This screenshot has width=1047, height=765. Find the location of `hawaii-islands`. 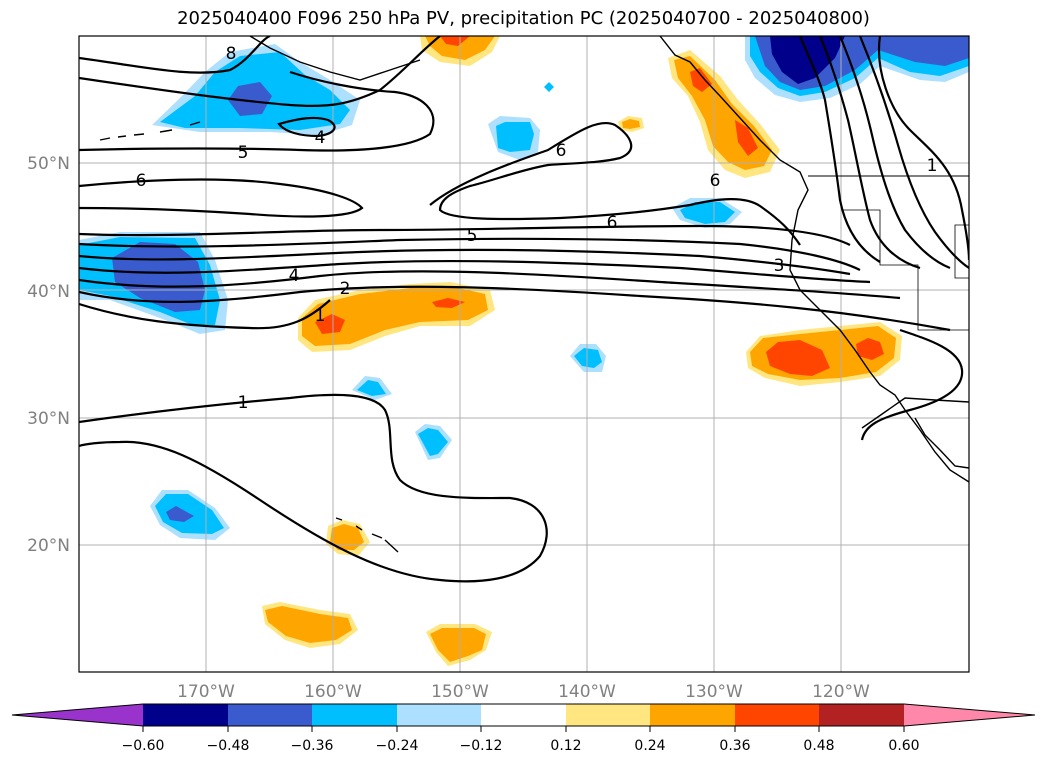

hawaii-islands is located at coordinates (367, 535).